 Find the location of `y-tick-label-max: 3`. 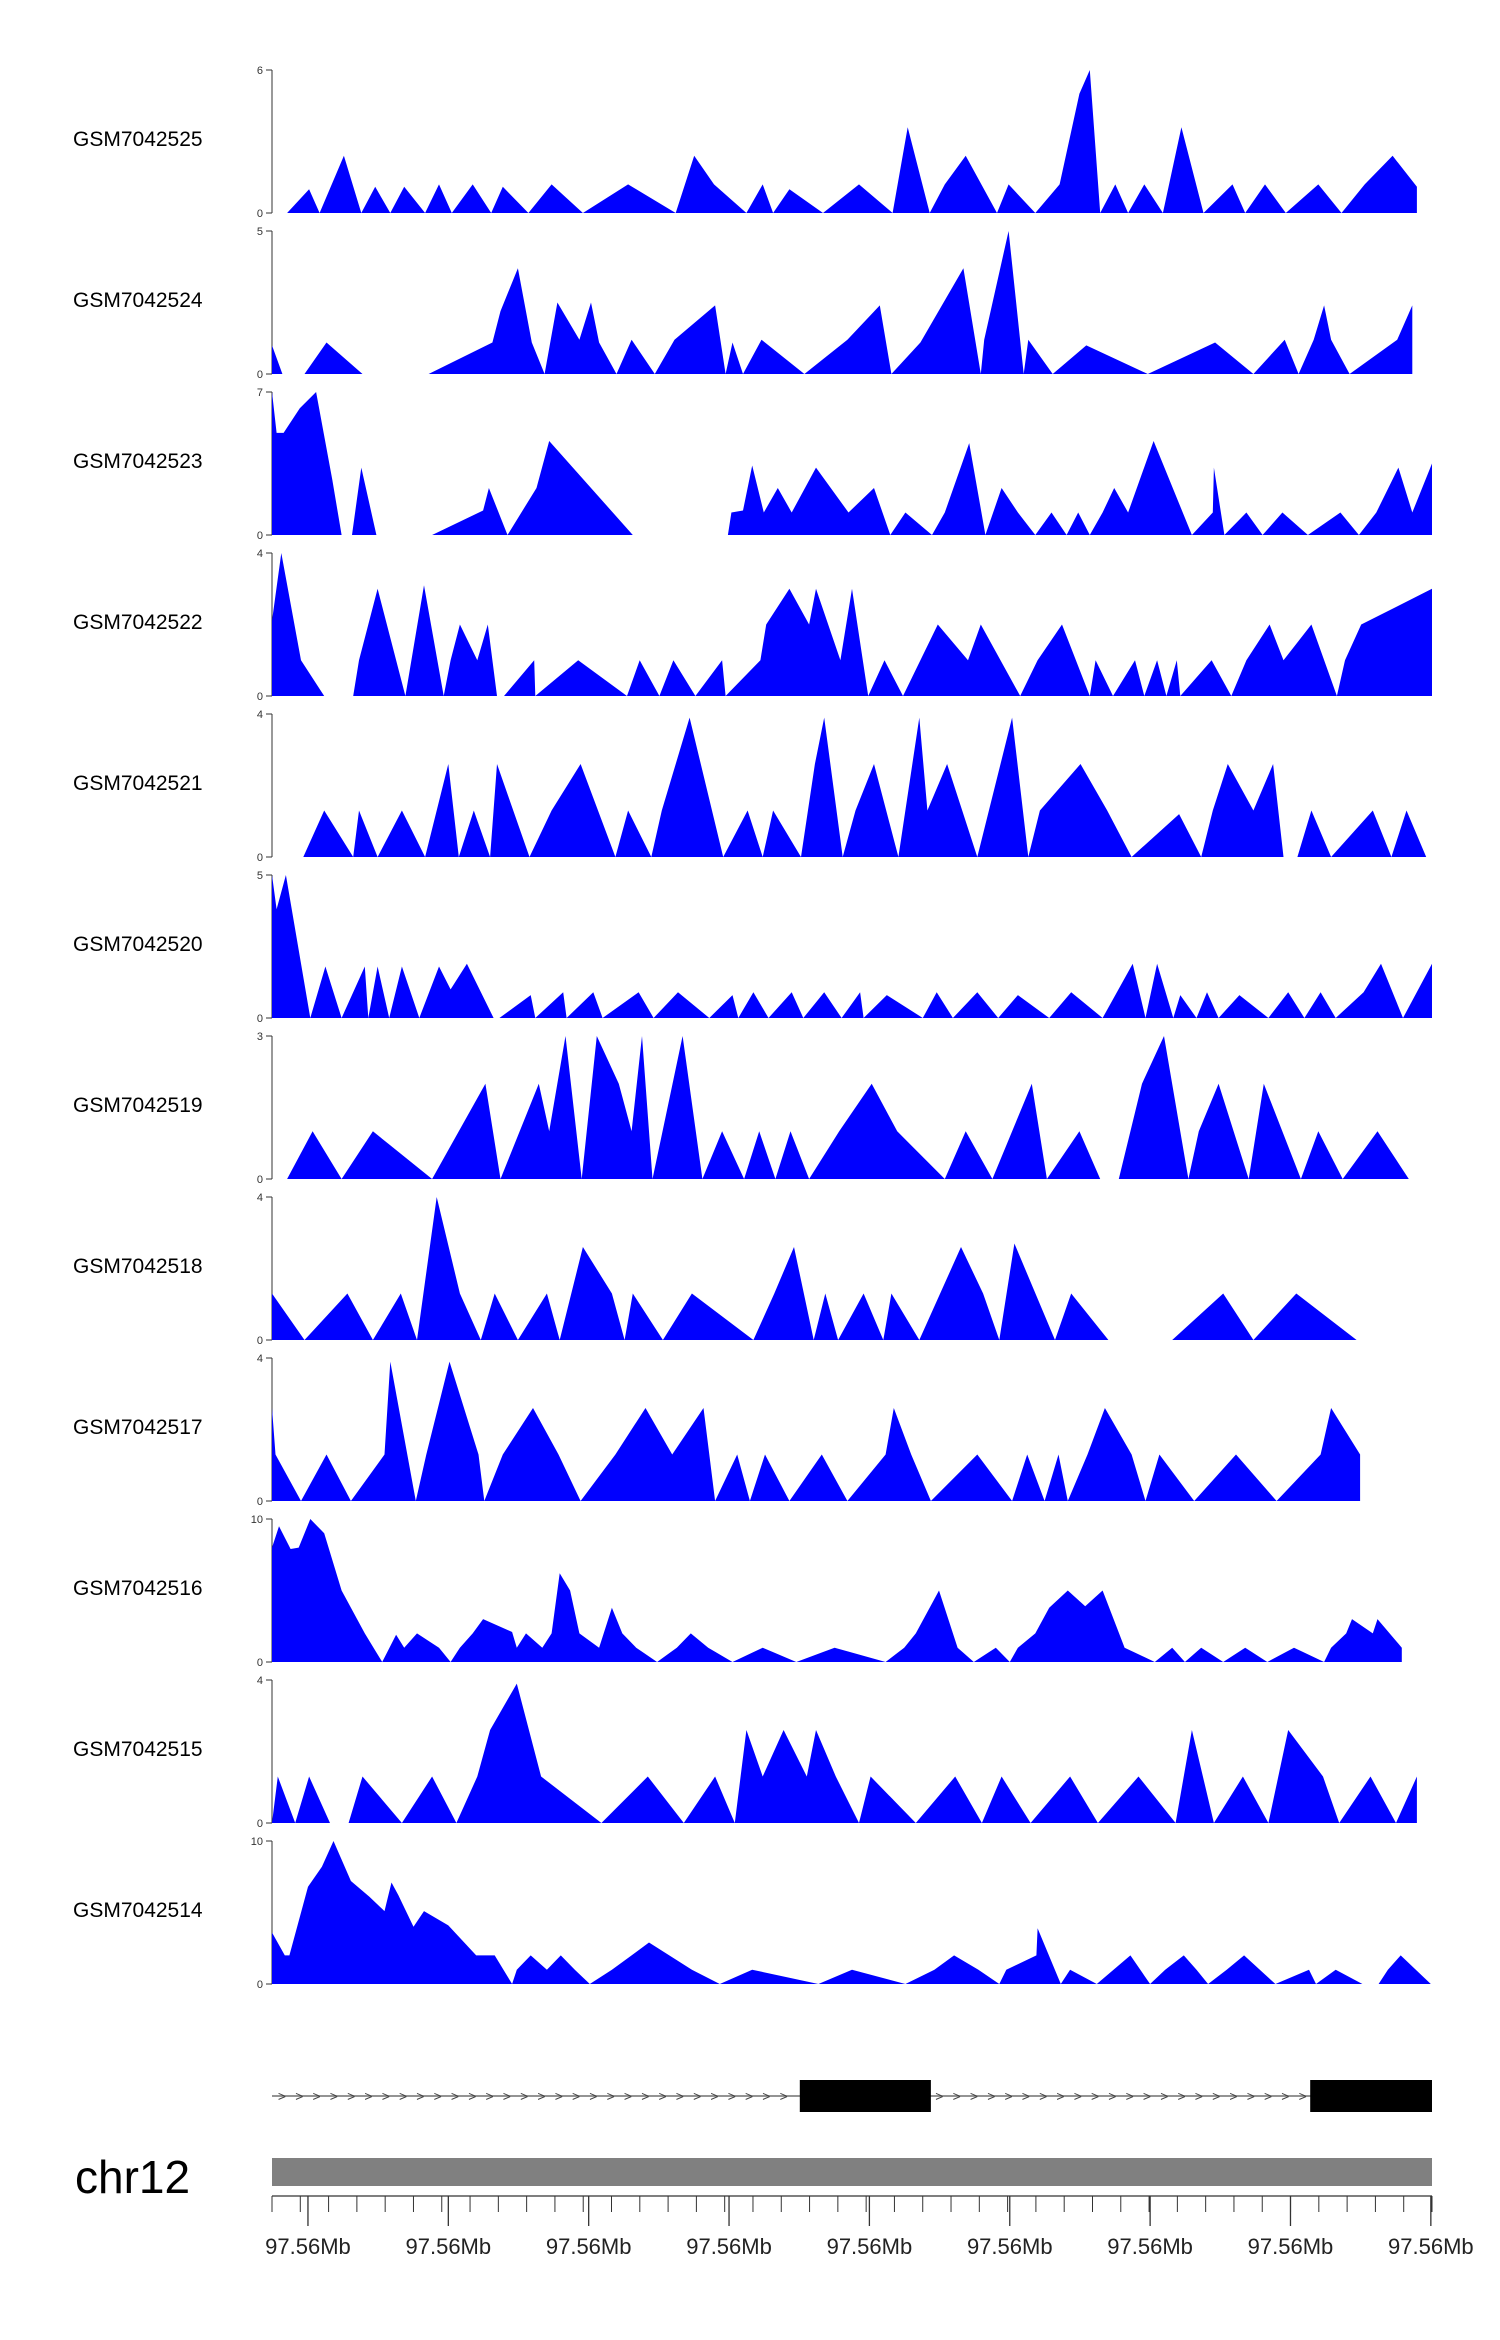

y-tick-label-max: 3 is located at coordinates (260, 1037).